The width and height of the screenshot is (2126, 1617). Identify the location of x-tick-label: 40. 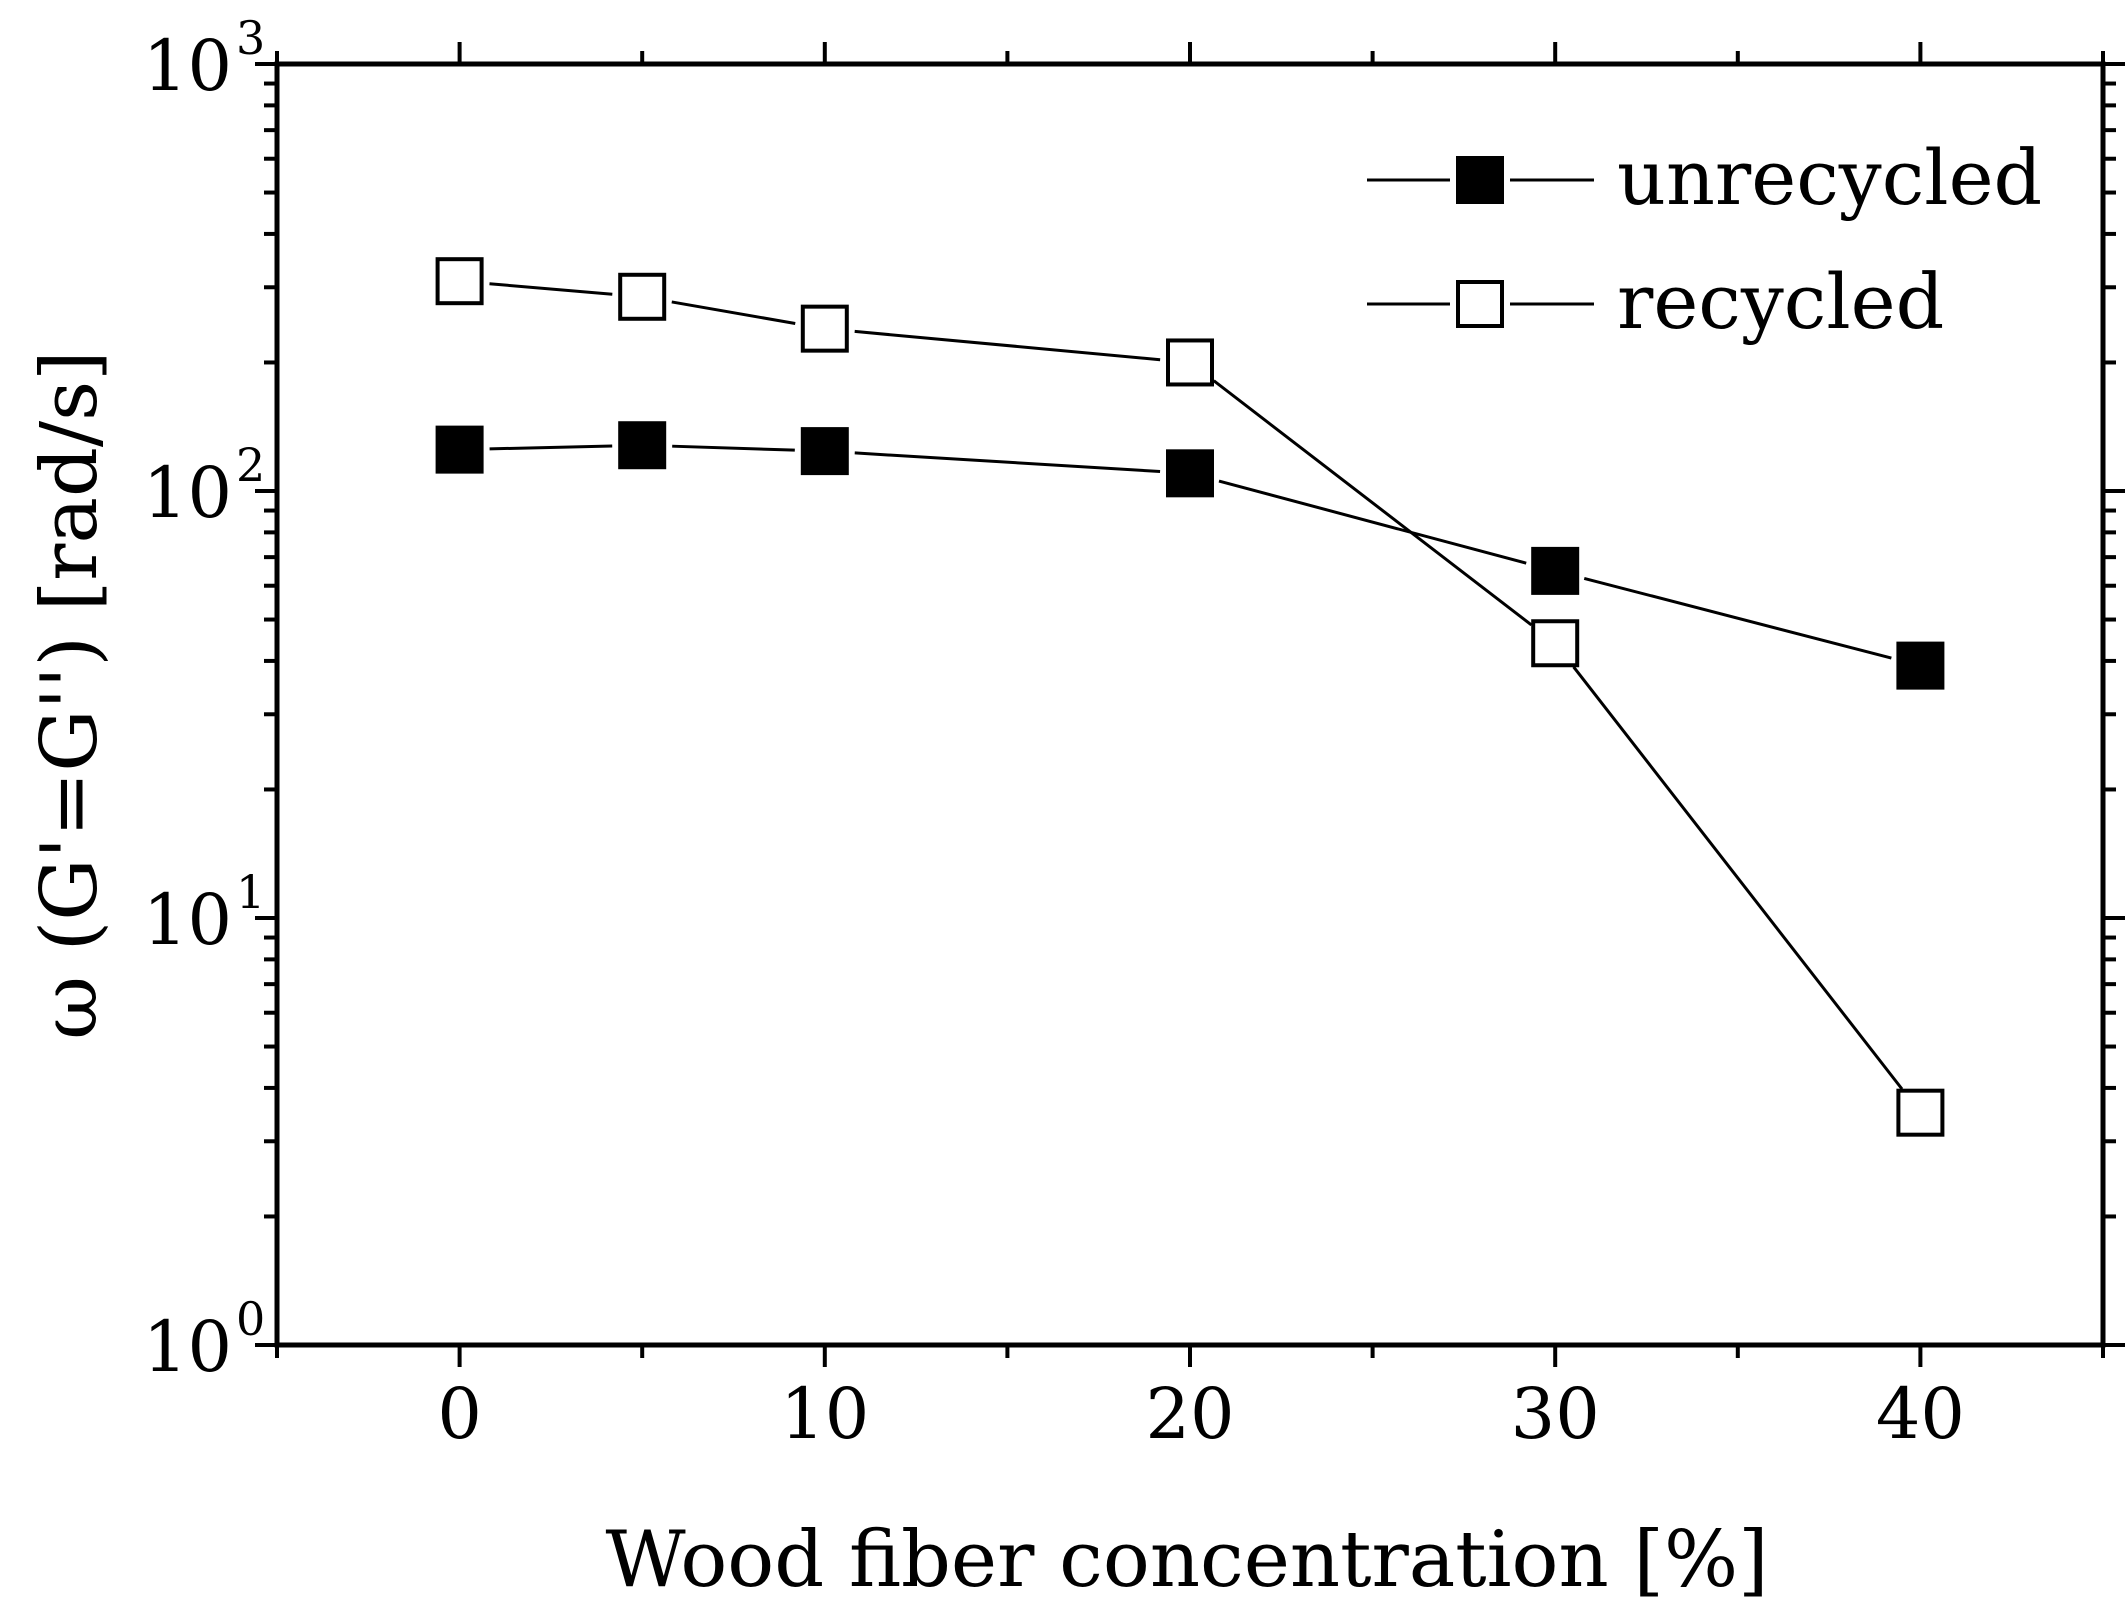
(1920, 1414).